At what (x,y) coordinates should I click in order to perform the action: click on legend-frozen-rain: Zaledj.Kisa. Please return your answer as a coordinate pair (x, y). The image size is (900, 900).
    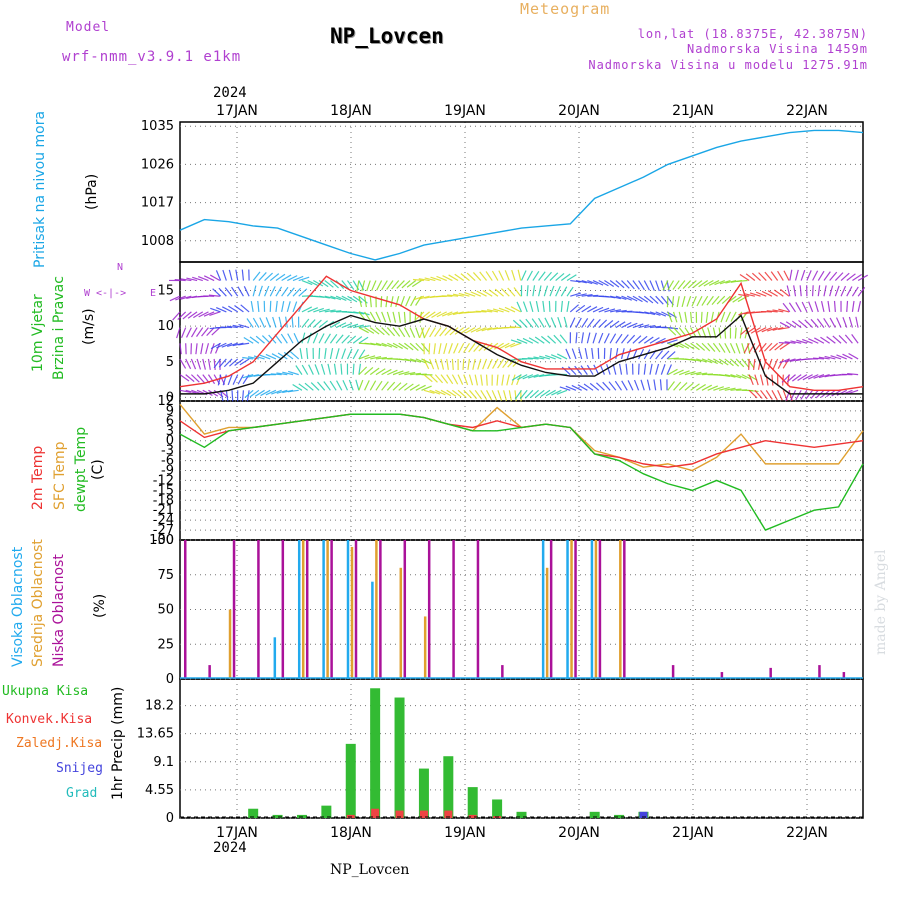
    Looking at the image, I should click on (59, 743).